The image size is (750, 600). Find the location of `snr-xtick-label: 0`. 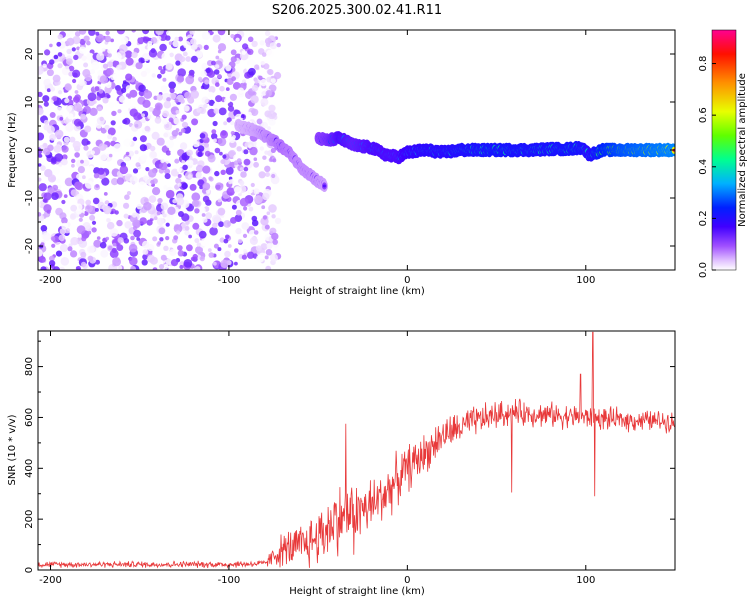

snr-xtick-label: 0 is located at coordinates (407, 580).